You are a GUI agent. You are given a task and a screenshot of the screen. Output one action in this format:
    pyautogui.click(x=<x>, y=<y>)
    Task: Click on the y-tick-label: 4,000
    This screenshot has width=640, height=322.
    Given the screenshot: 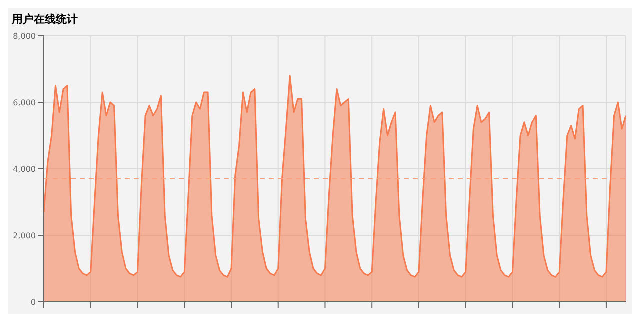 What is the action you would take?
    pyautogui.click(x=24, y=169)
    